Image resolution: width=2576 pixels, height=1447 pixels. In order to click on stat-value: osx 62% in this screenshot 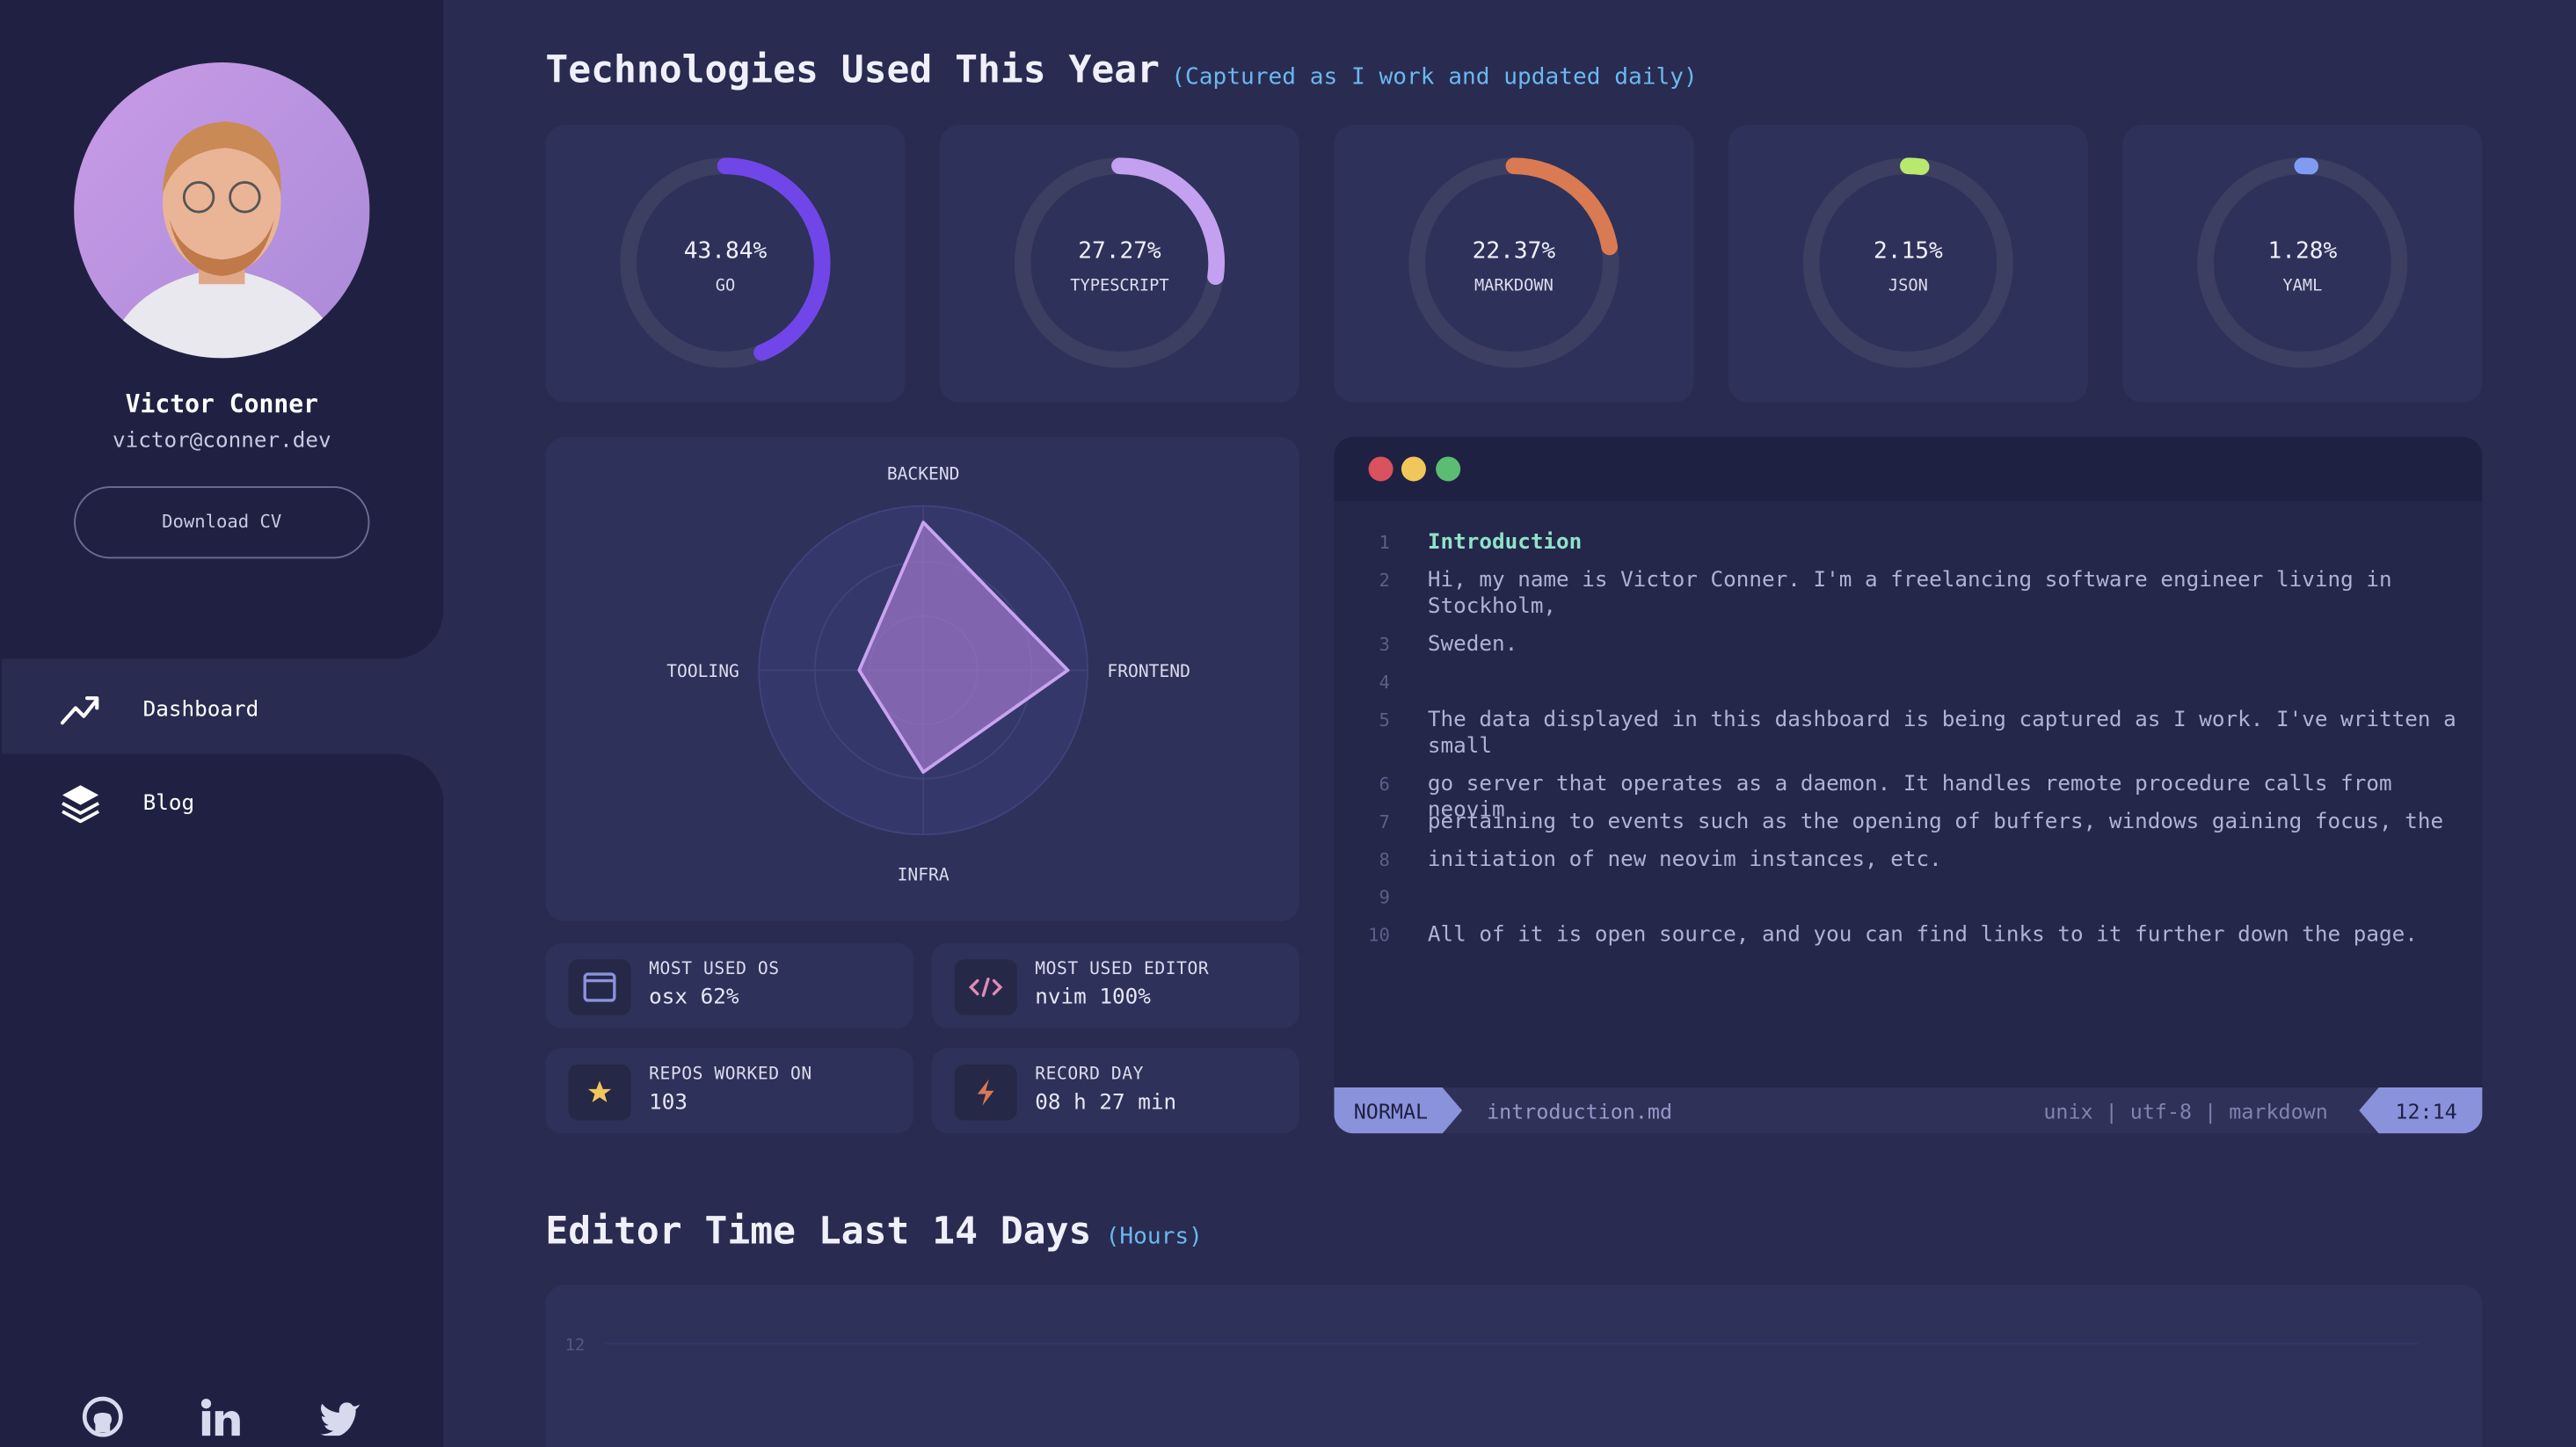, I will do `click(694, 998)`.